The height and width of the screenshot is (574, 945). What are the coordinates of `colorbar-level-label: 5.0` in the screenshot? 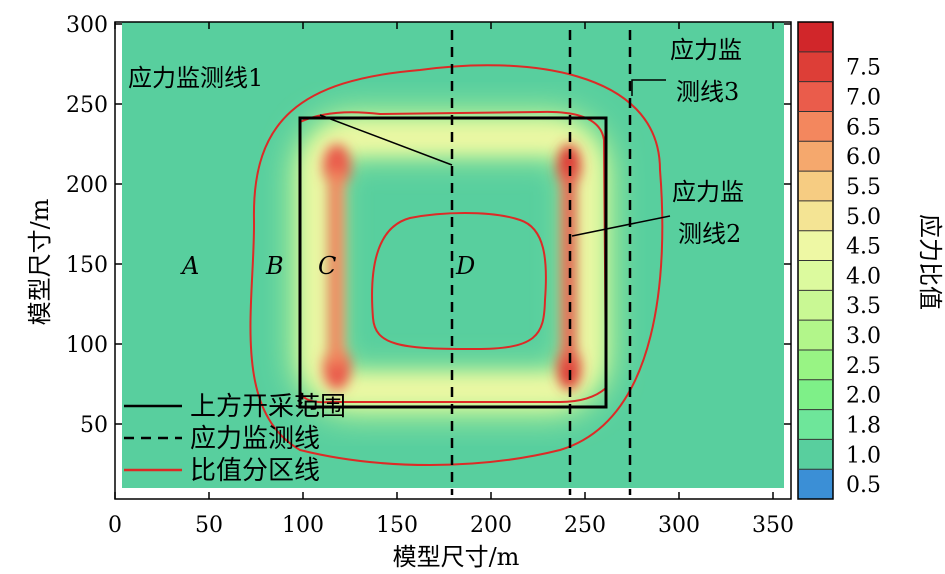 It's located at (863, 217).